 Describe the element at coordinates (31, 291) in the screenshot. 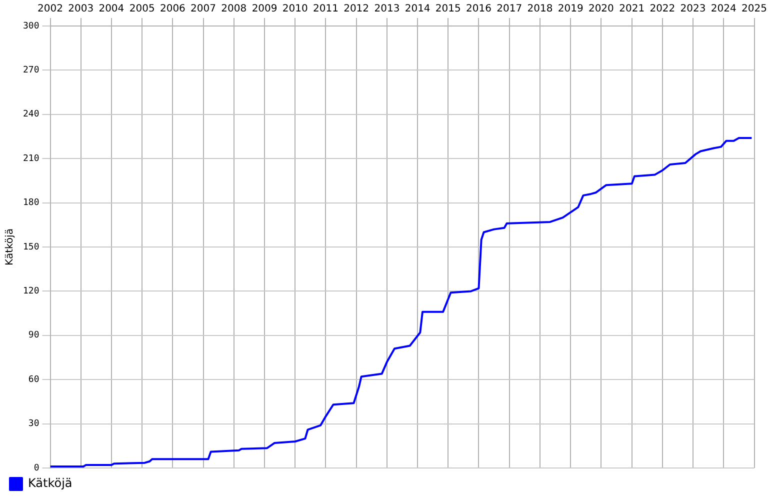

I see `y-tick-label: 120` at that location.